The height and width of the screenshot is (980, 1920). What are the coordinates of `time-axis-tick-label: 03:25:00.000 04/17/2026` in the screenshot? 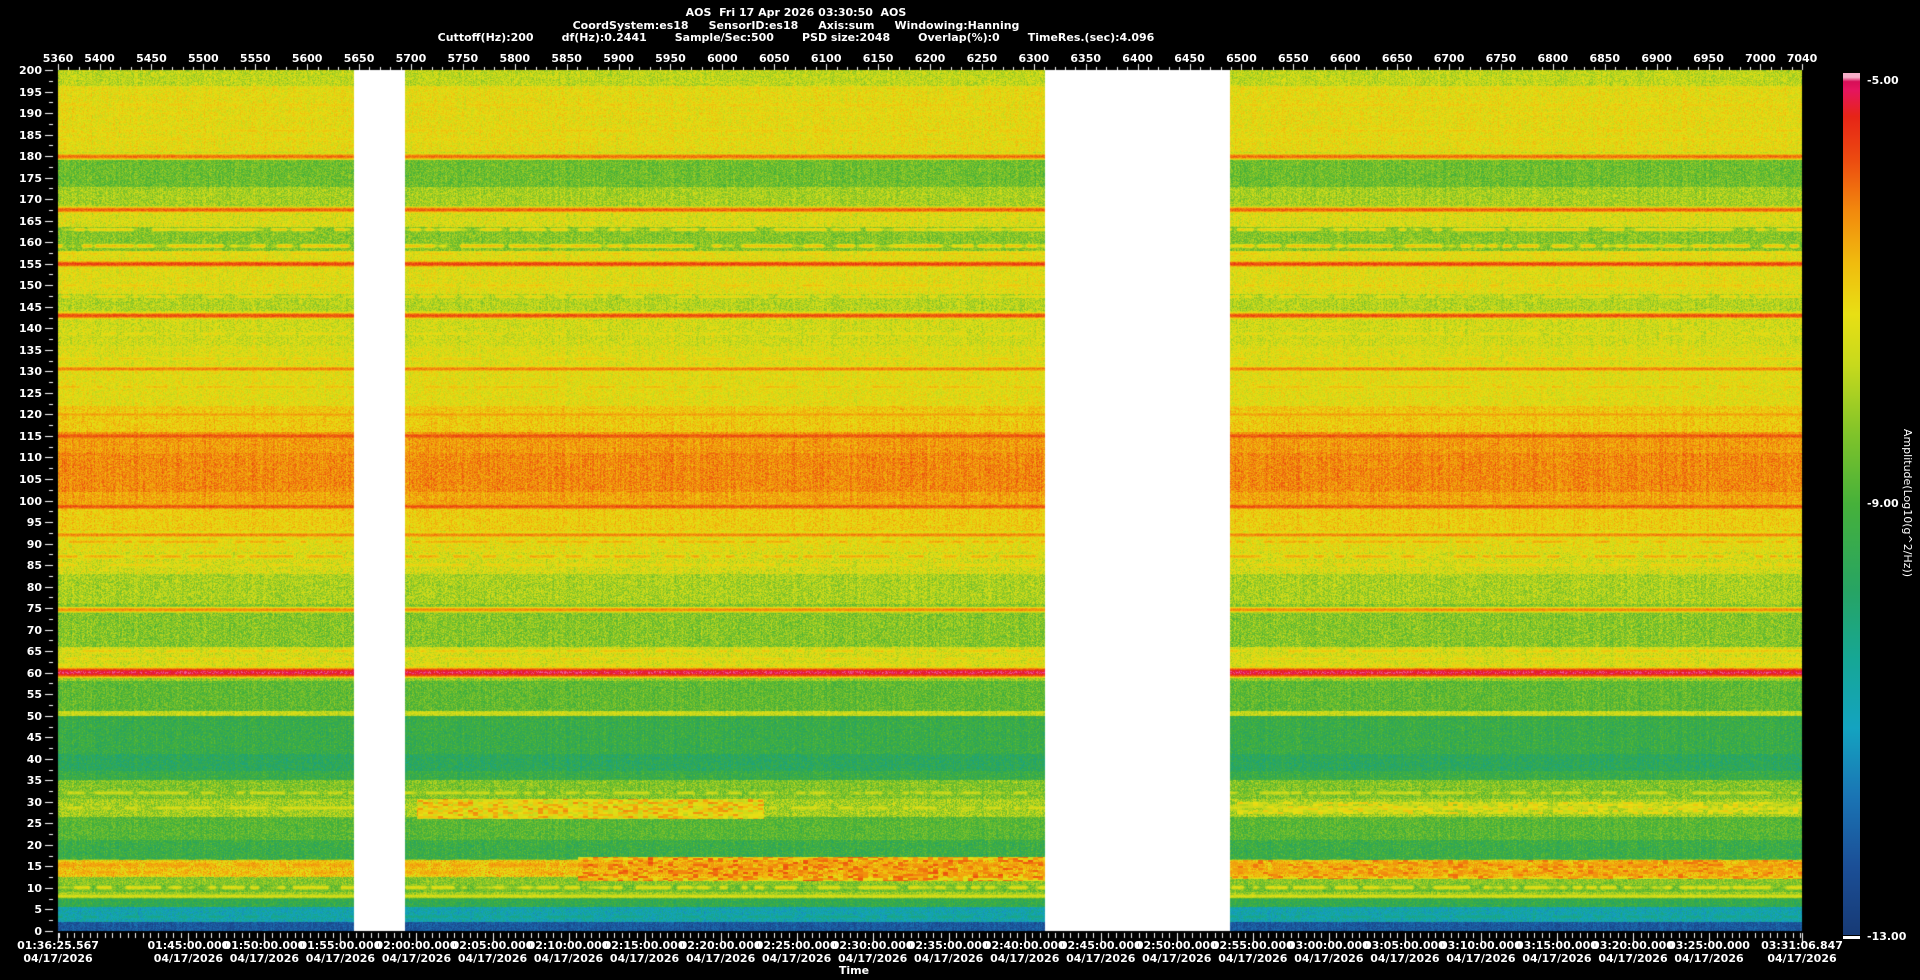 It's located at (1709, 952).